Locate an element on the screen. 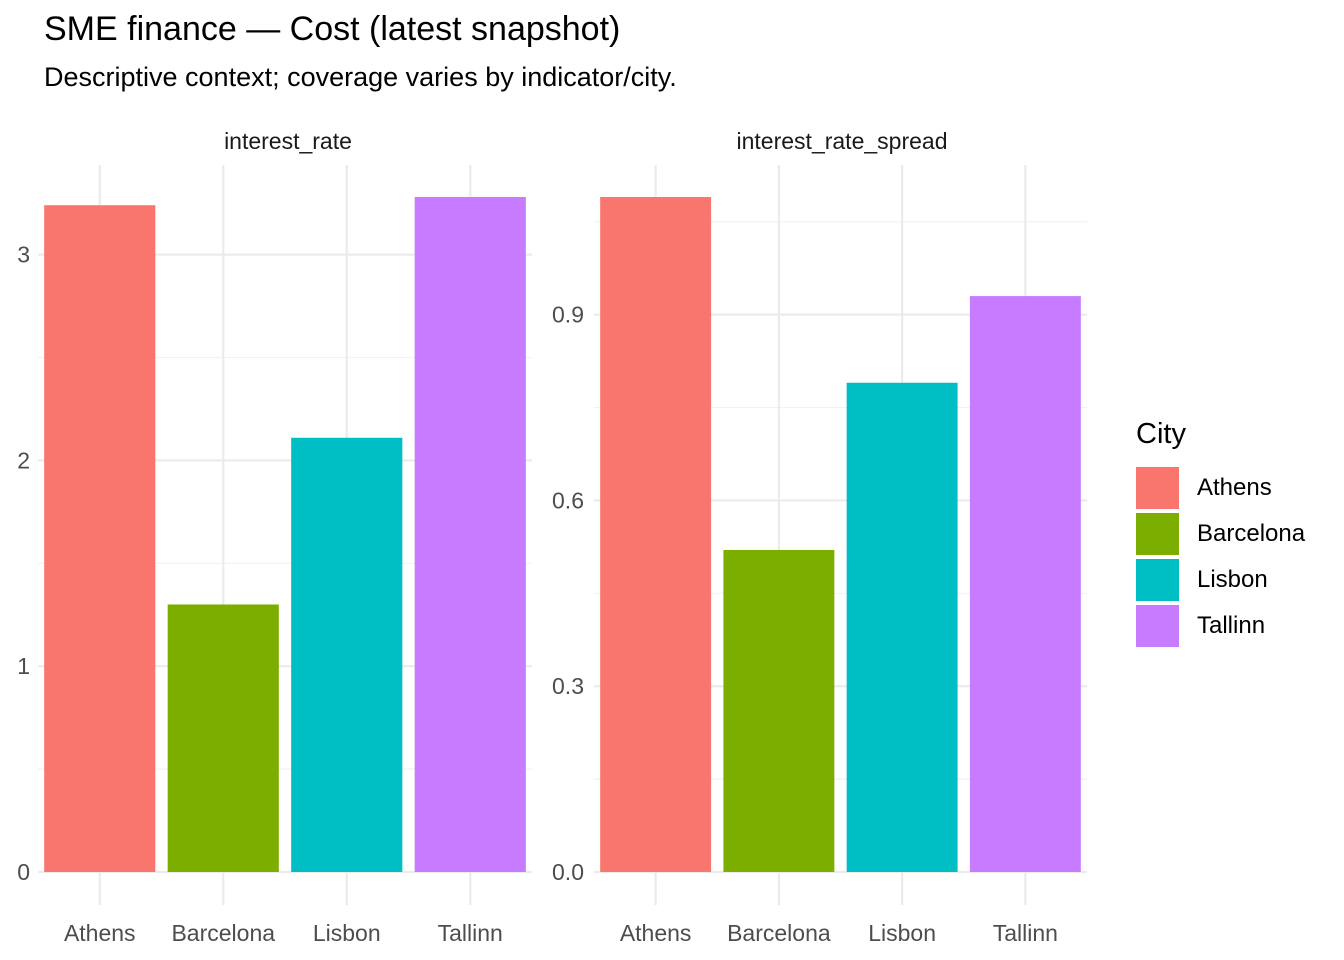  interest-rate-x-tick-label: Tallinn is located at coordinates (470, 933).